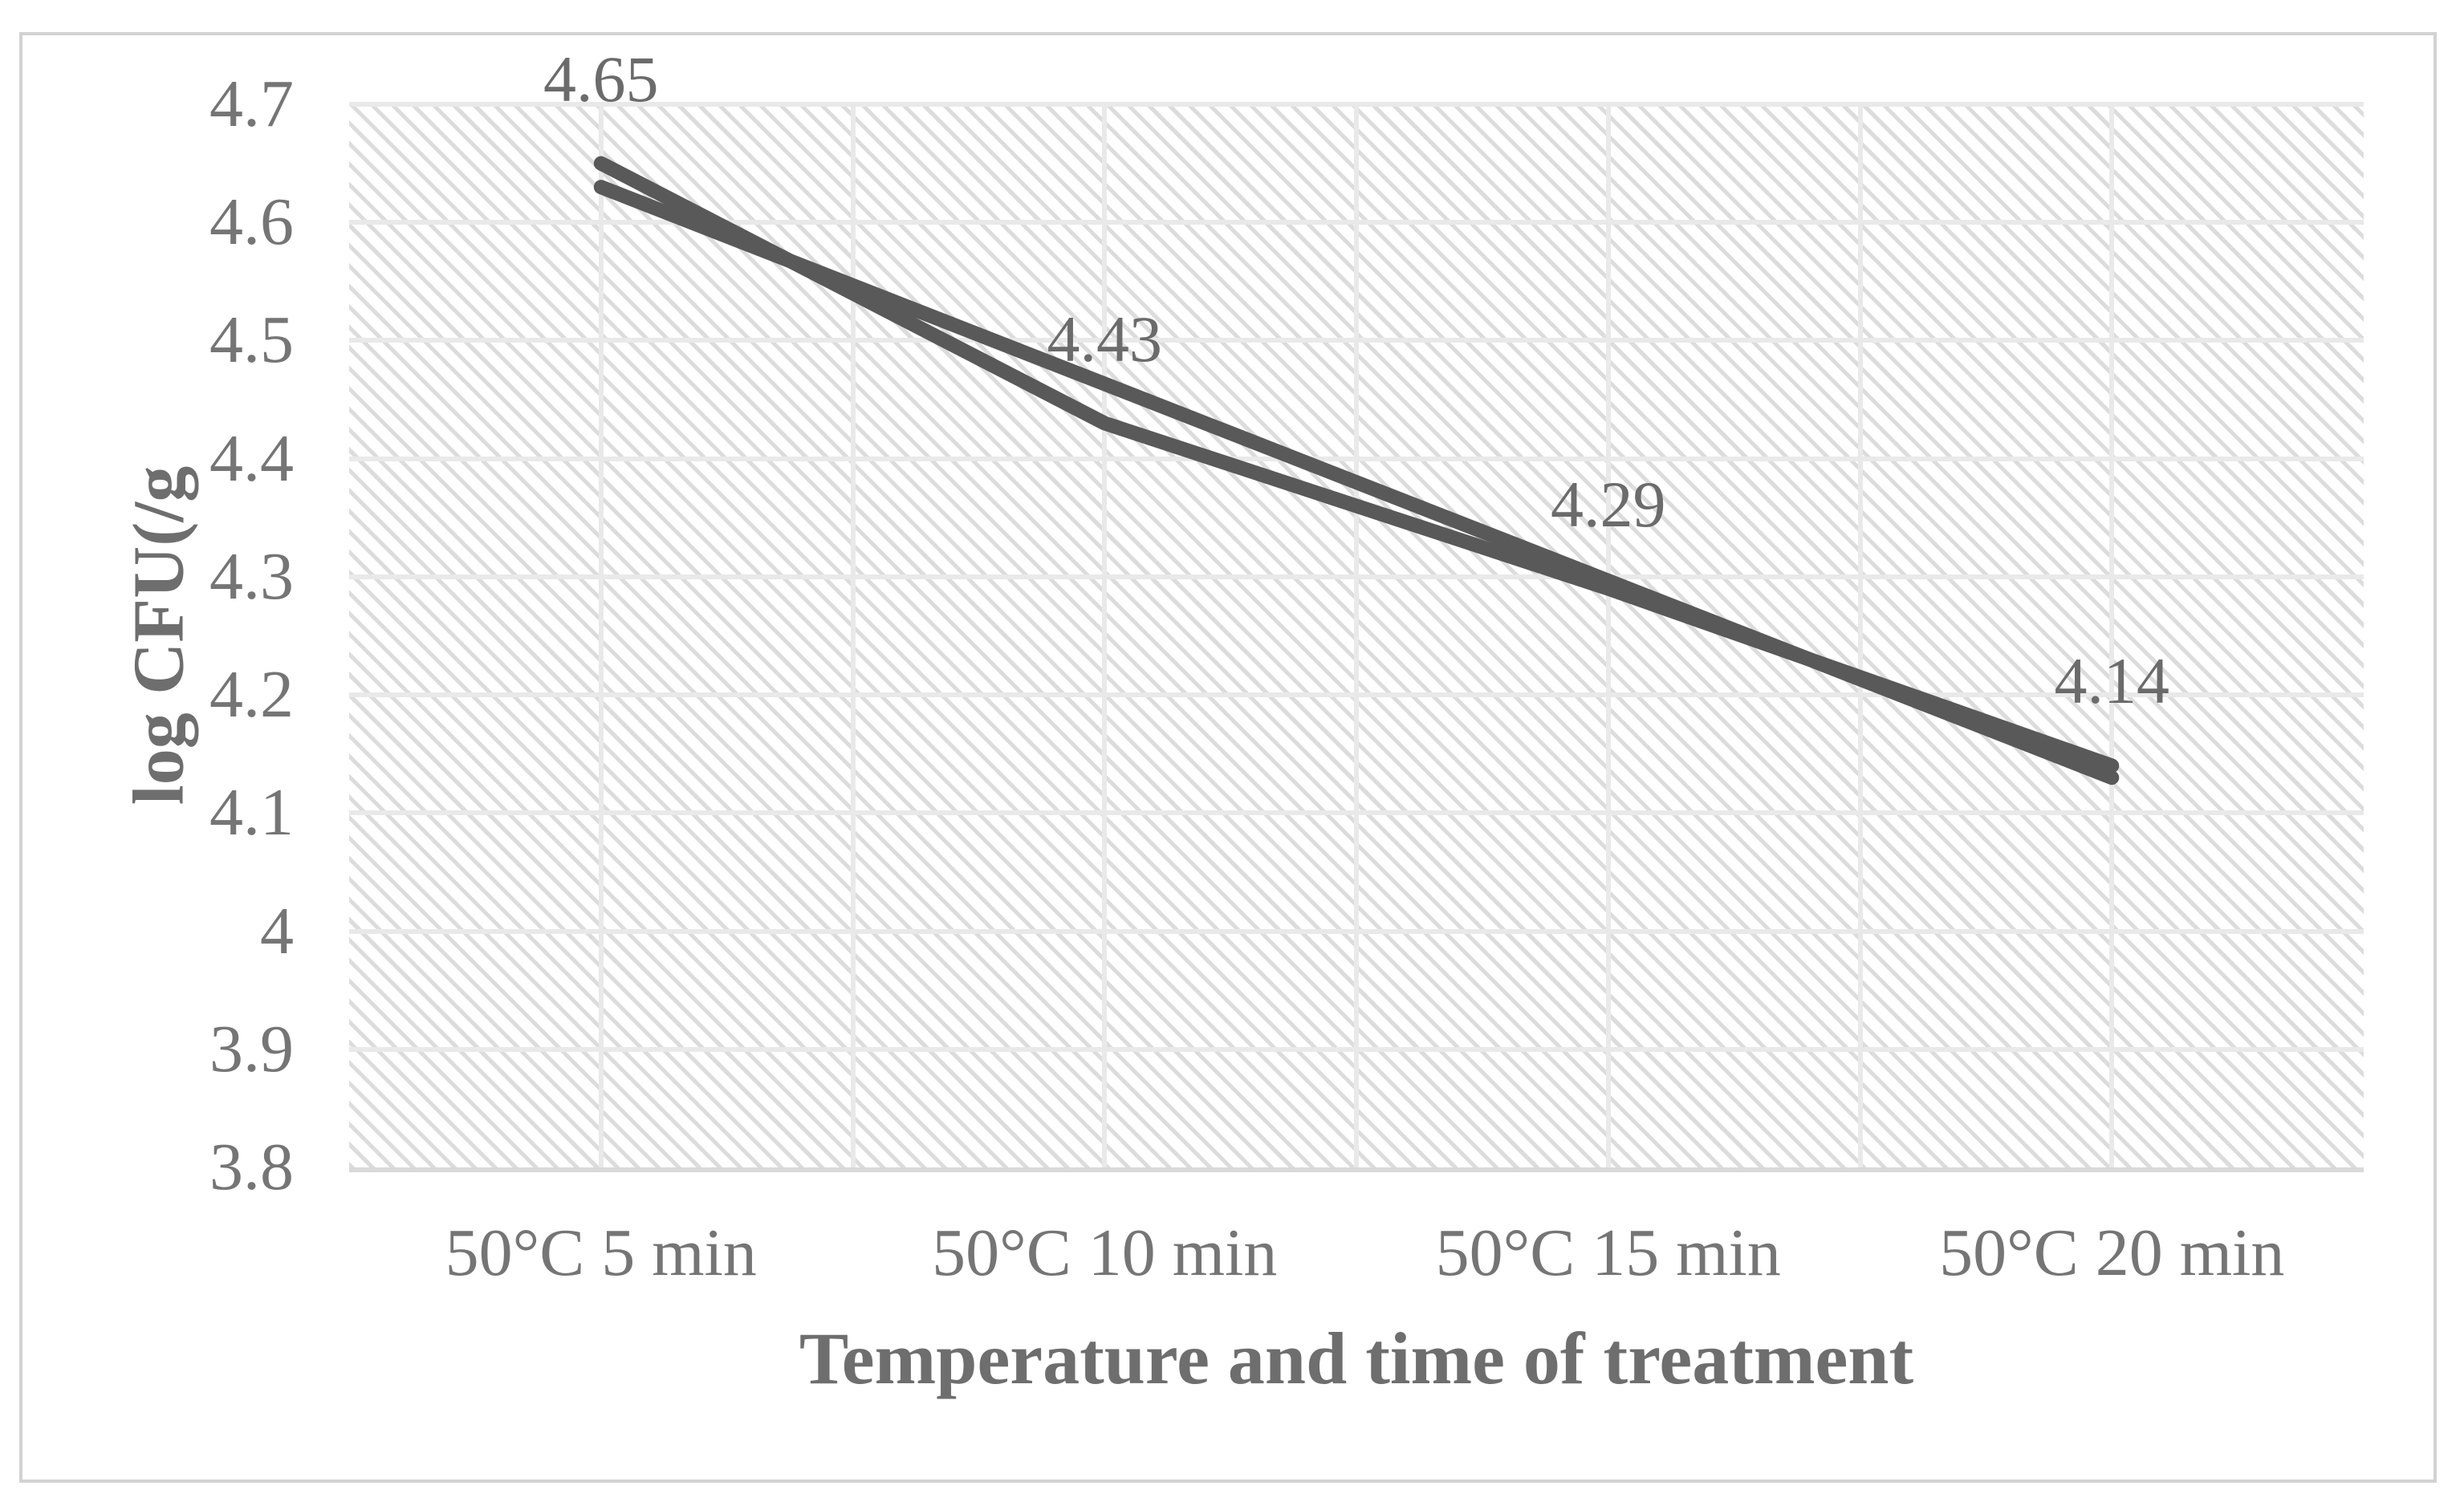  Describe the element at coordinates (1105, 1253) in the screenshot. I see `x-tick-label: 50°C 10 min` at that location.